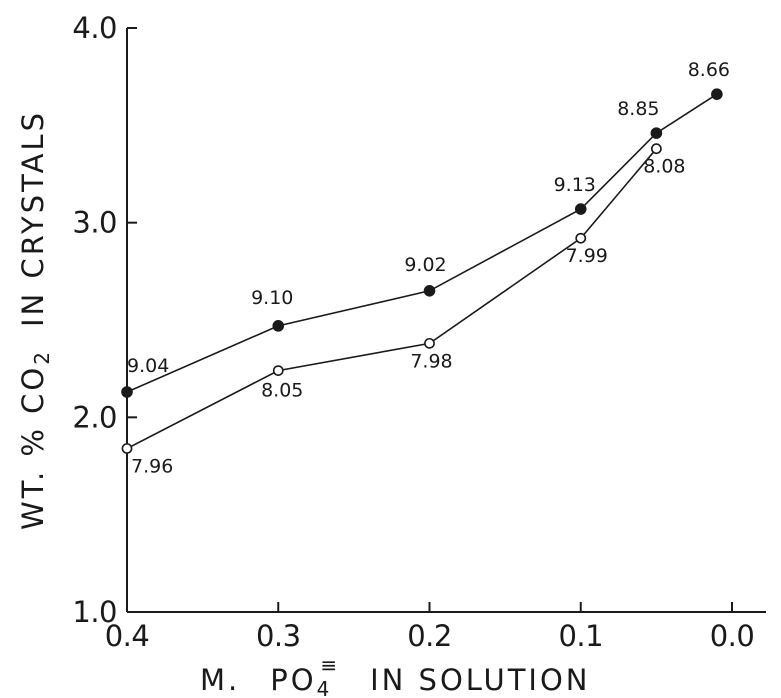  Describe the element at coordinates (425, 265) in the screenshot. I see `data-point-label: 9.02` at that location.